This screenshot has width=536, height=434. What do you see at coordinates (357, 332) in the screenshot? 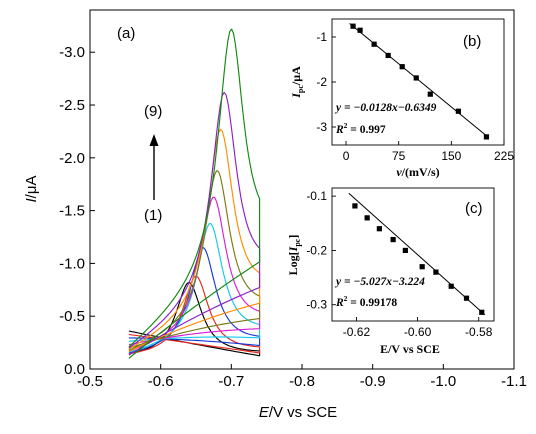
I see `panel-c-x-tick-label: -0.62` at bounding box center [357, 332].